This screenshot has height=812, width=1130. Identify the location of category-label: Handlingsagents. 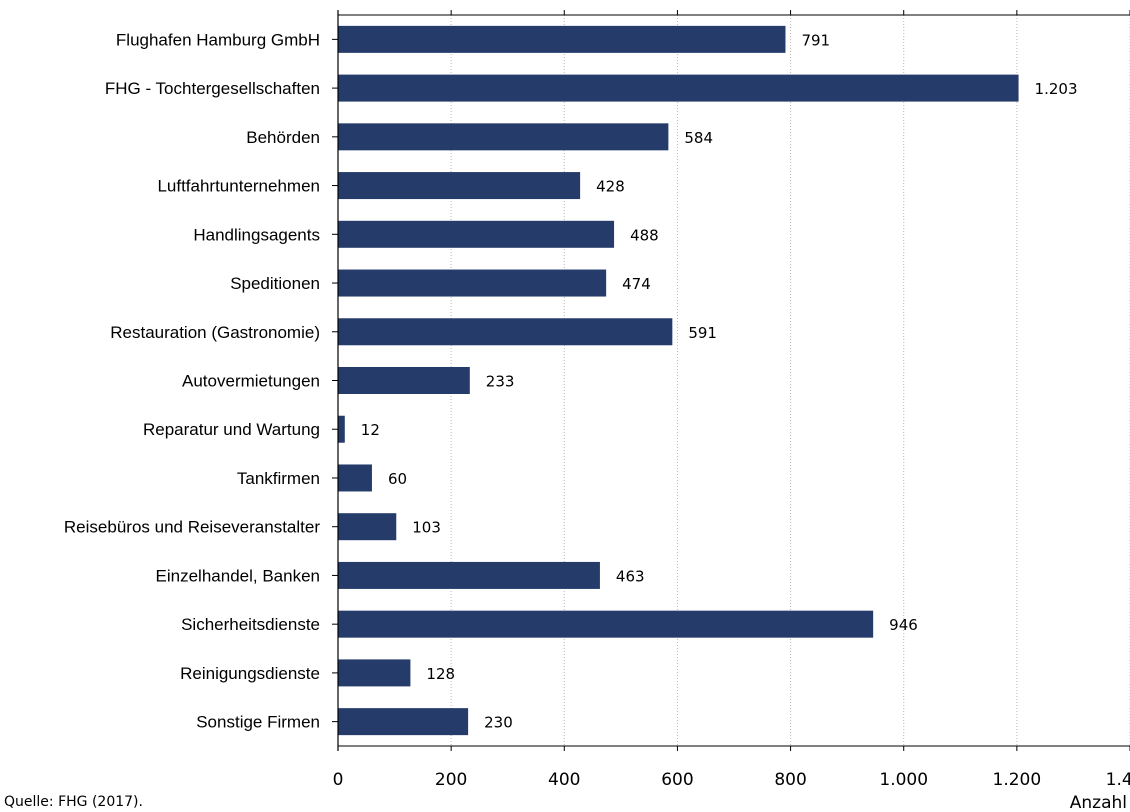
(256, 234).